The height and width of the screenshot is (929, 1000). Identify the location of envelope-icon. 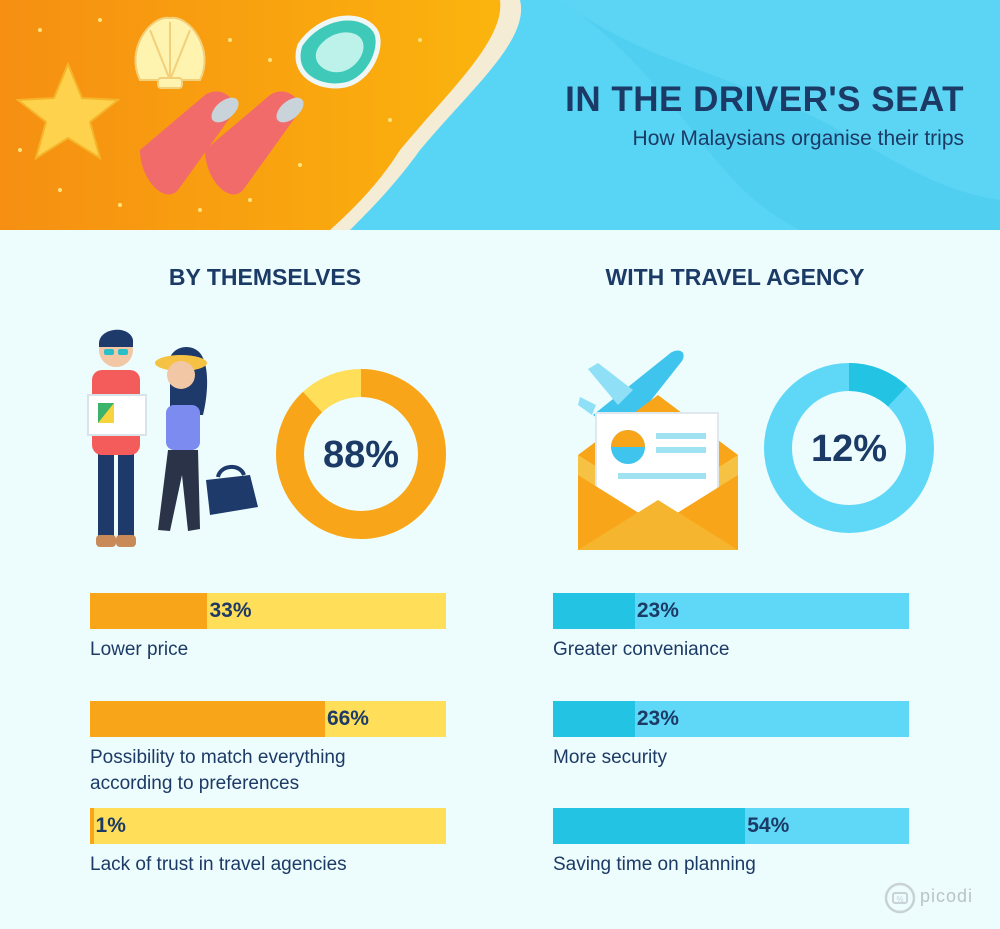
(658, 472).